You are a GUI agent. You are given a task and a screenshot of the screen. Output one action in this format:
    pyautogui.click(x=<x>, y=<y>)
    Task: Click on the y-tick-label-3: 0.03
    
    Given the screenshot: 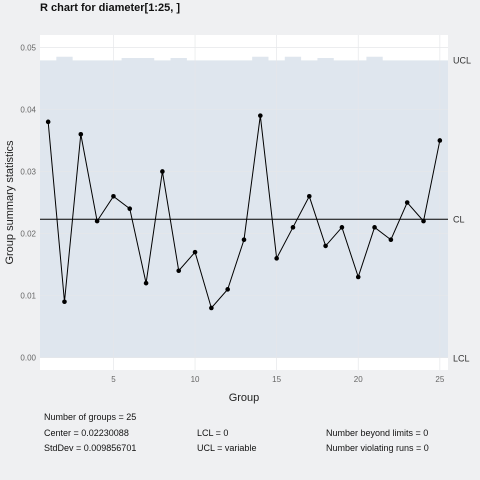 What is the action you would take?
    pyautogui.click(x=28, y=171)
    